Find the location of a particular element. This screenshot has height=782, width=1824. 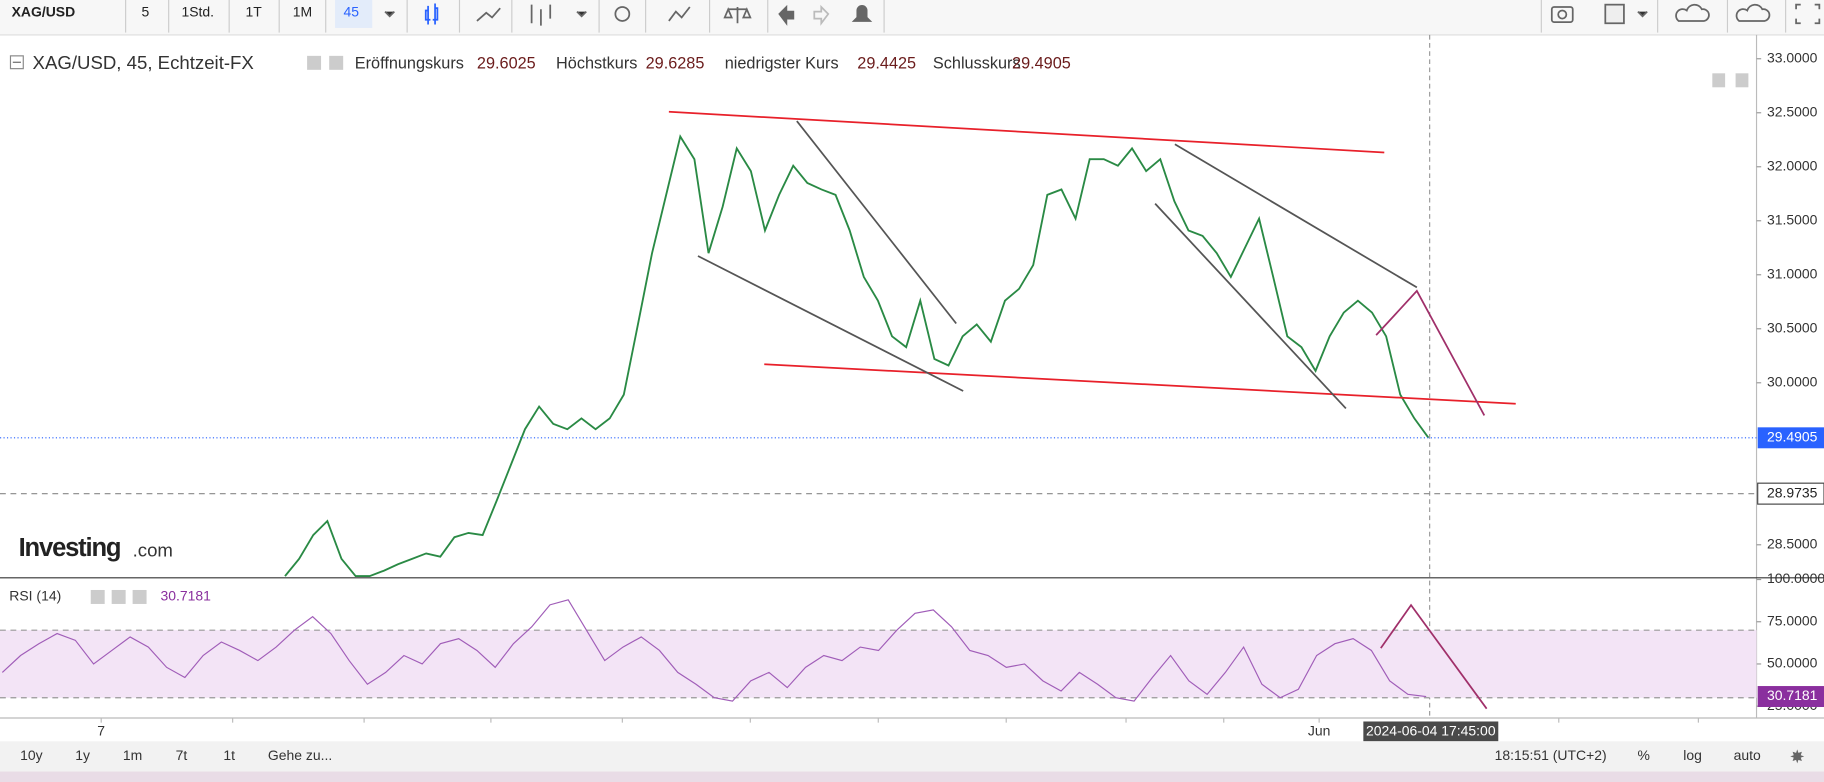

toolbar-icons is located at coordinates (1102, 14).